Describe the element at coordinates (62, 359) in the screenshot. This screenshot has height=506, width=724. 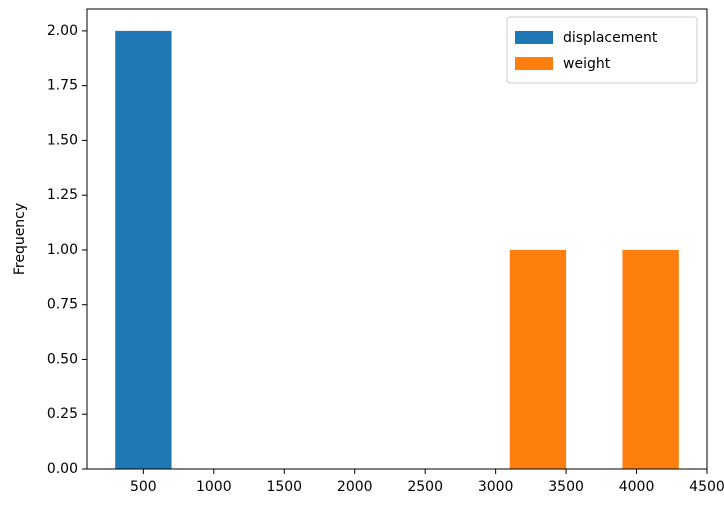
I see `y-tick-label: 0.50` at that location.